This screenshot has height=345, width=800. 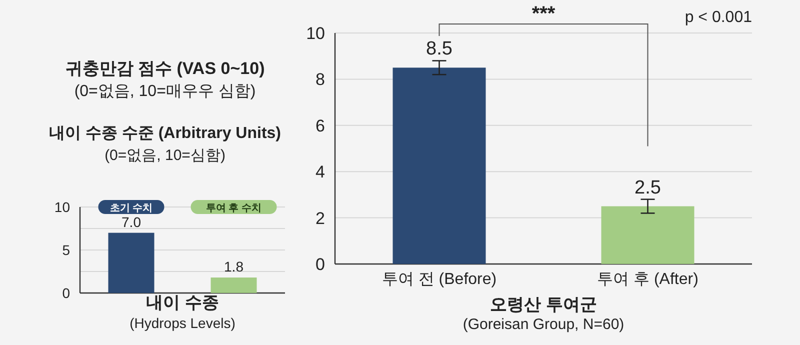 What do you see at coordinates (165, 133) in the screenshot?
I see `chart-title: 내이 수종 수준 (Arbitrary Units)` at bounding box center [165, 133].